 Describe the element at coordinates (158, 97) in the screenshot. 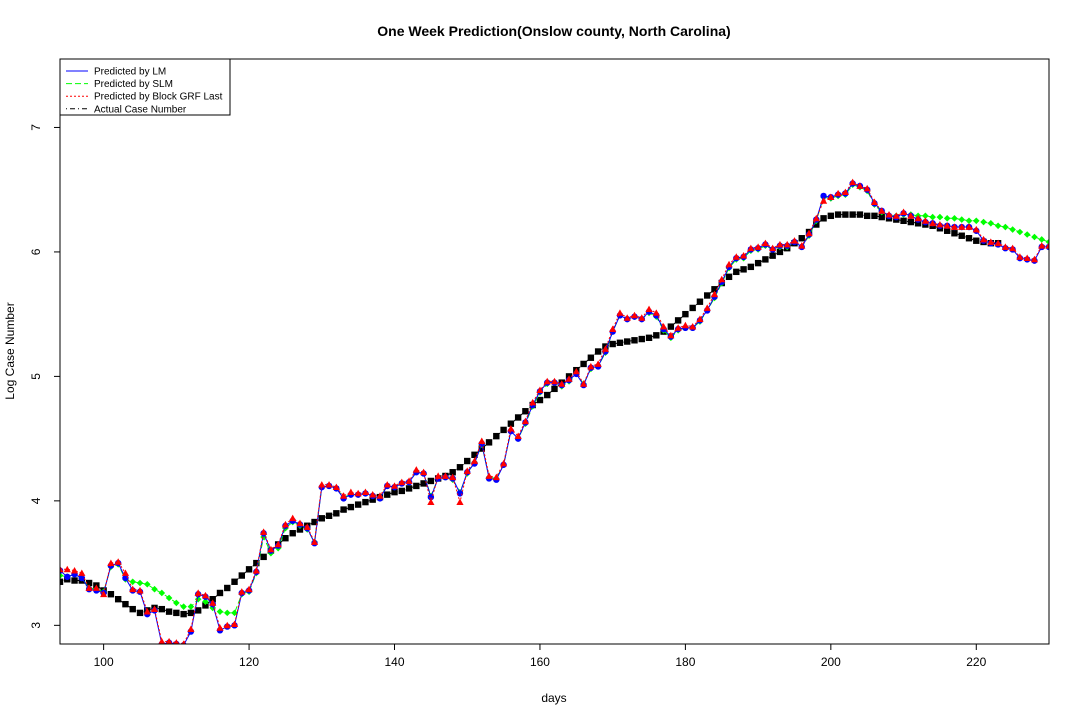

I see `legend-label-predicted-by-block-grf-last: Predicted by Block GRF Last` at that location.